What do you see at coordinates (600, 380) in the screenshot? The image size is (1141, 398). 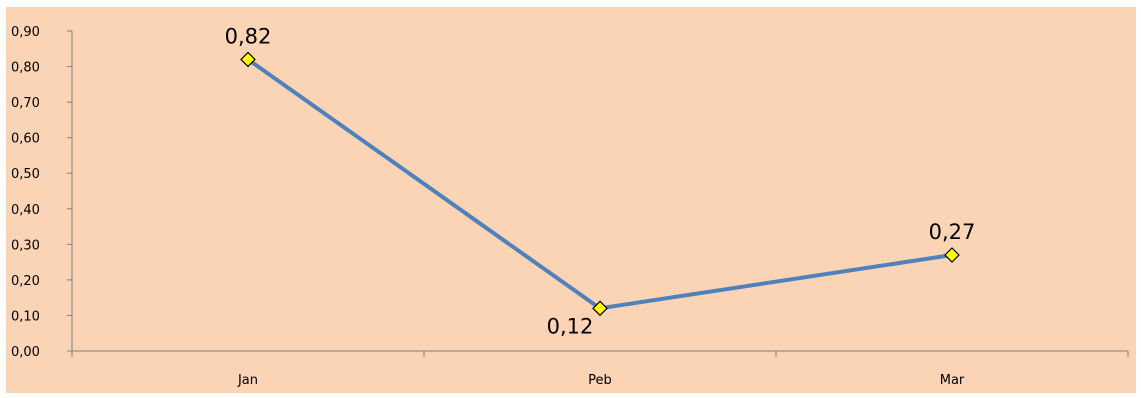 I see `x-tick-label: Peb` at bounding box center [600, 380].